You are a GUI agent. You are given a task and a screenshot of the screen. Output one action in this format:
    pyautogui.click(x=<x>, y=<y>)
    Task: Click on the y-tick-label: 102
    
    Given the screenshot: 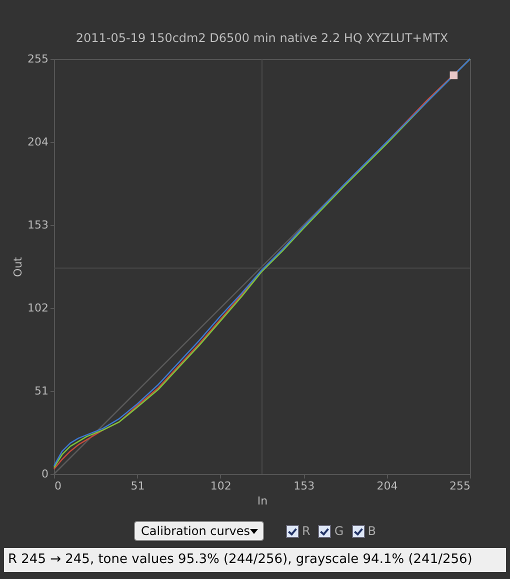 What is the action you would take?
    pyautogui.click(x=38, y=308)
    